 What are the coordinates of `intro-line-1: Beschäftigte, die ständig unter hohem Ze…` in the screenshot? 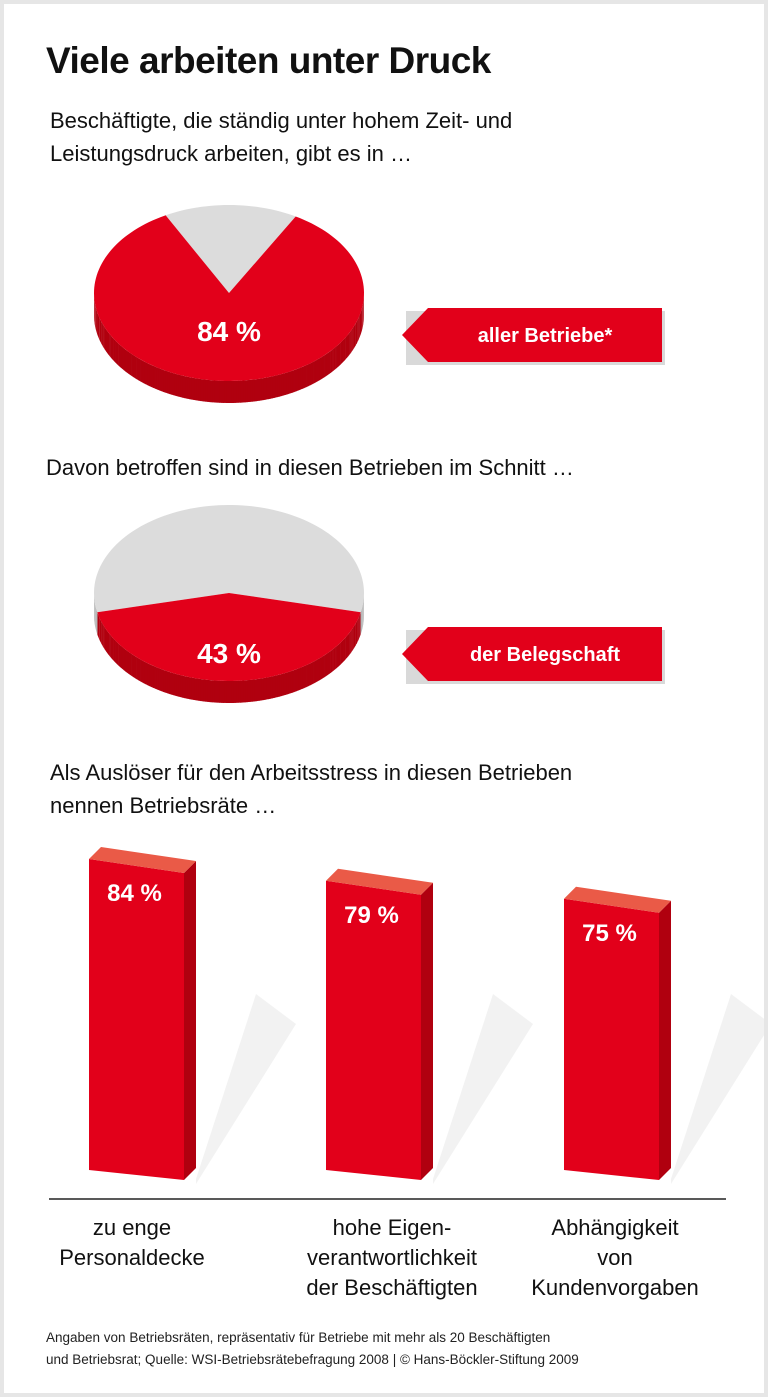 It's located at (281, 120).